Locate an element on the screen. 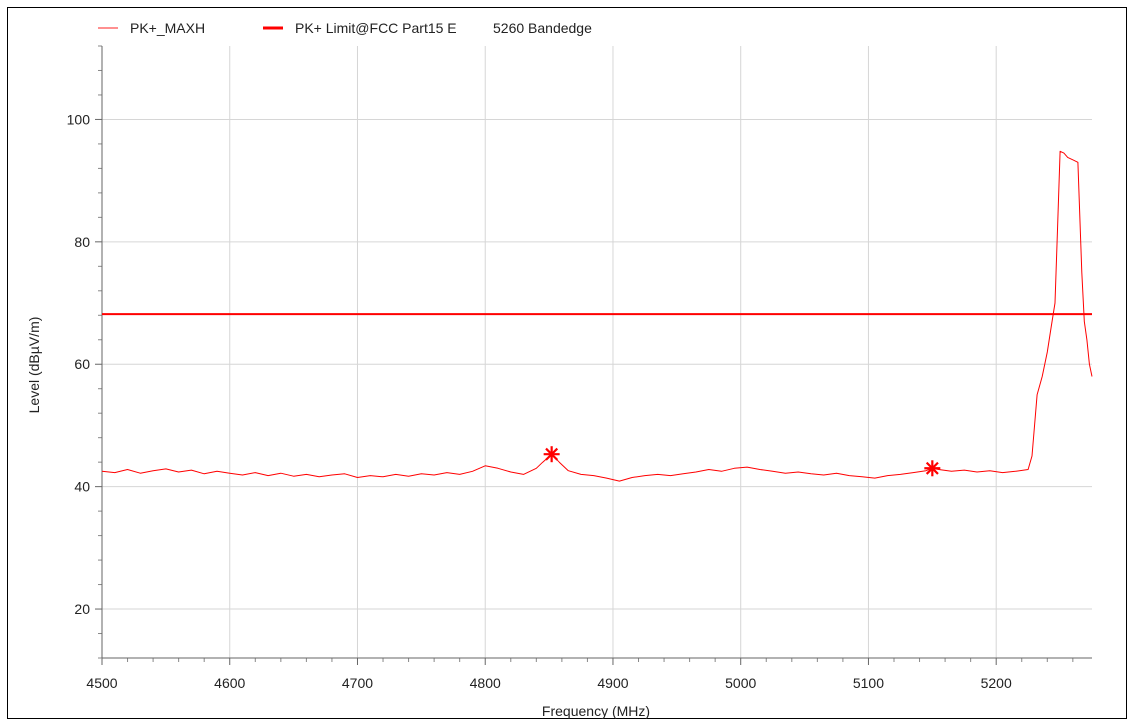  y-tick-label: 20 is located at coordinates (82, 609).